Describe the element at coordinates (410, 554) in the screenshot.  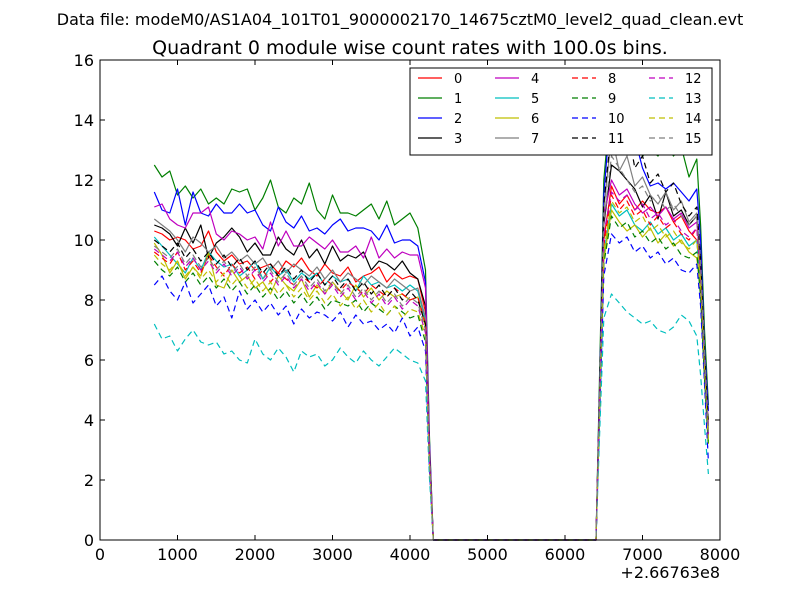
I see `x-tick-label: 4000` at that location.